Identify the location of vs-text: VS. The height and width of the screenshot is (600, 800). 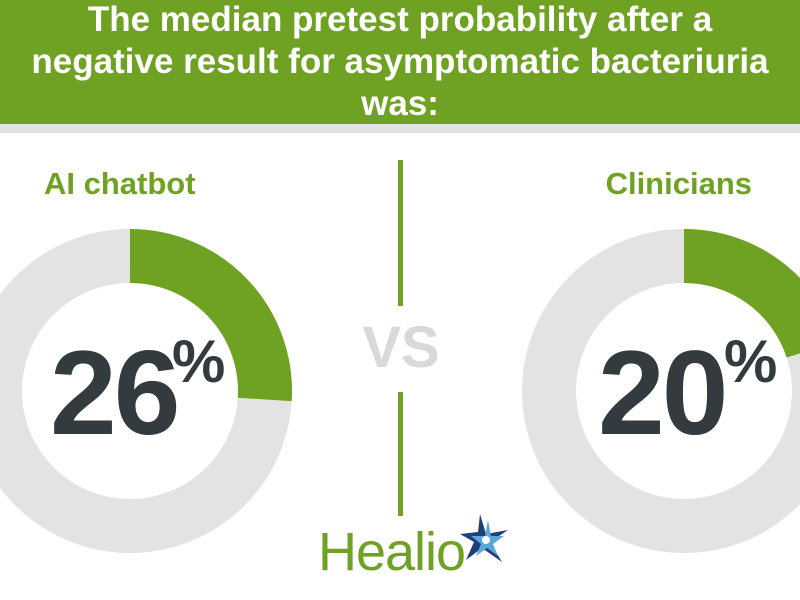
(401, 347).